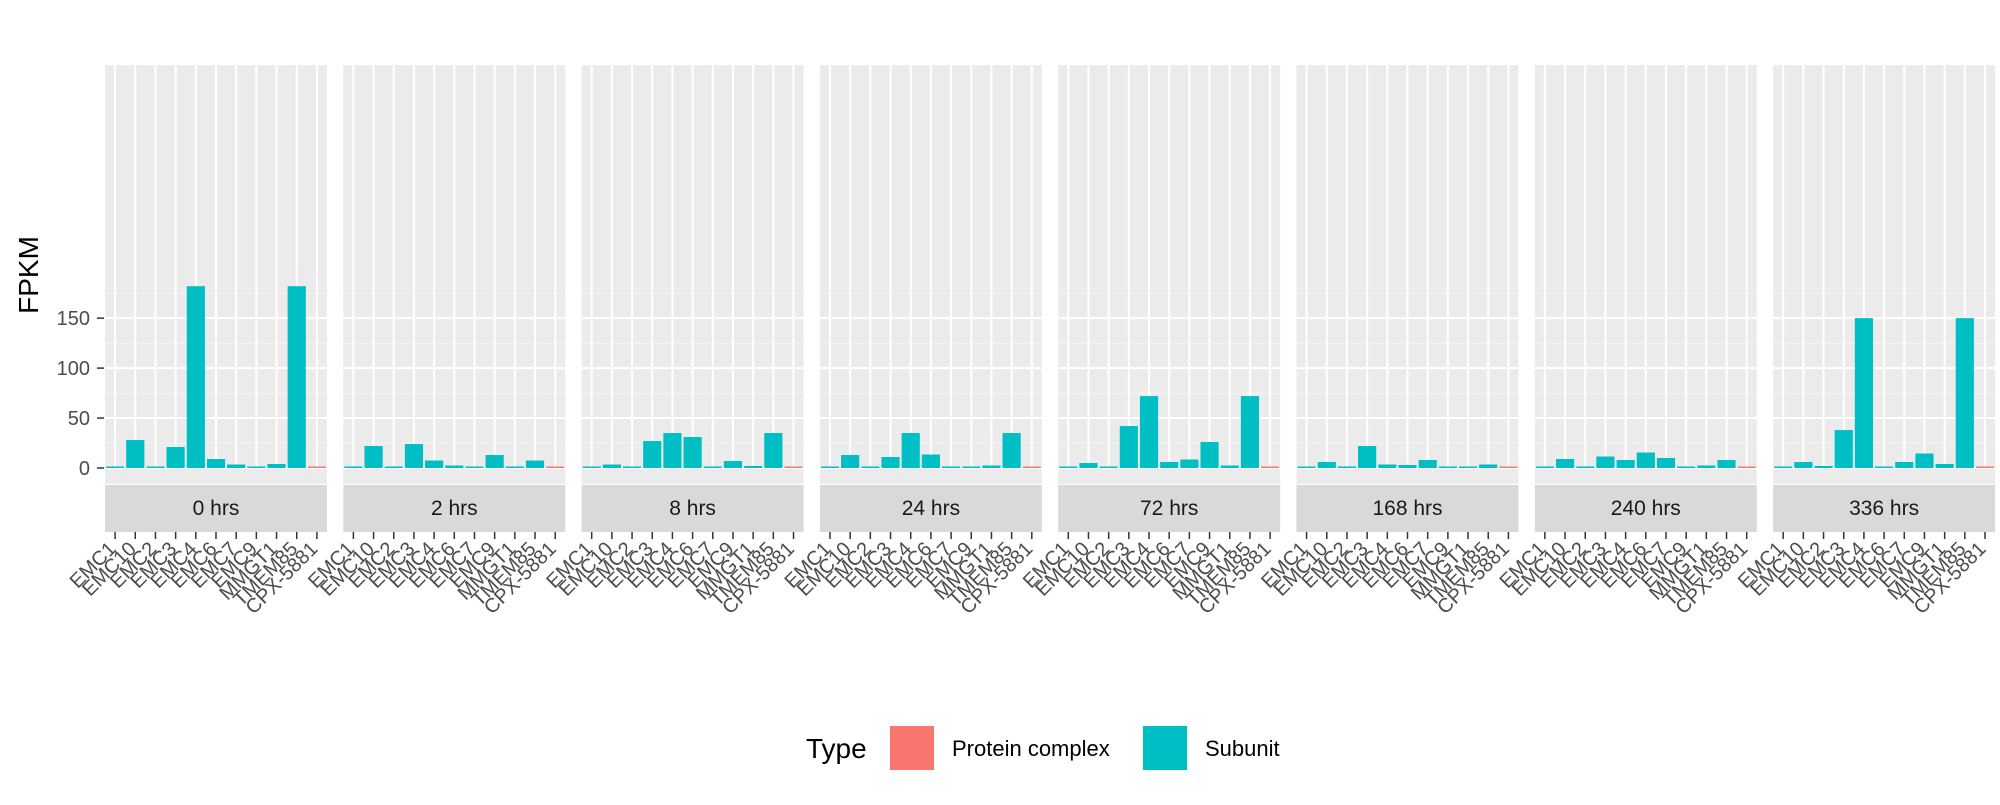  I want to click on legend-title: Type, so click(836, 748).